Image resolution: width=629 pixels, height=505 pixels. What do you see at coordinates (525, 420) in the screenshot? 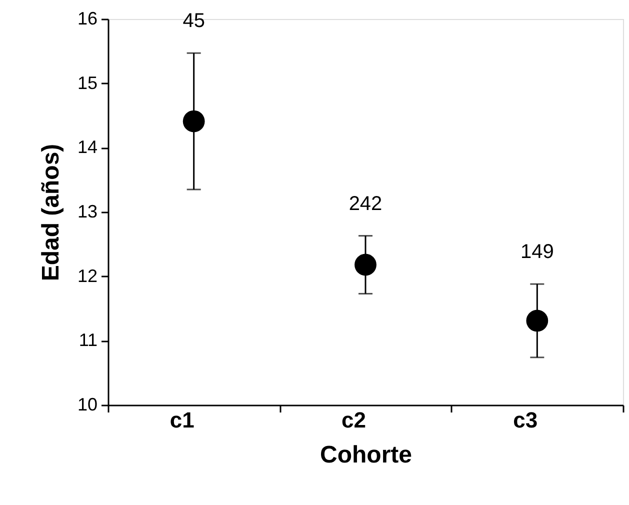
I see `x-tick-label: c3` at bounding box center [525, 420].